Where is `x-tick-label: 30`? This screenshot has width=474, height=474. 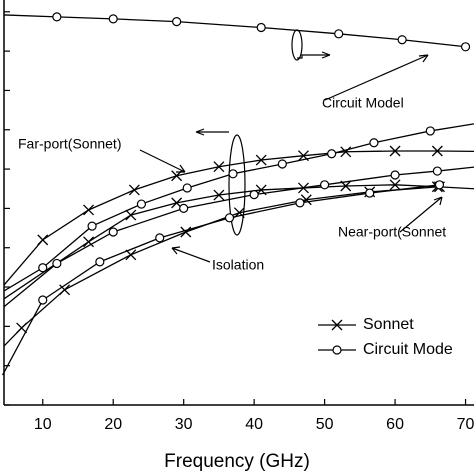 x-tick-label: 30 is located at coordinates (184, 424).